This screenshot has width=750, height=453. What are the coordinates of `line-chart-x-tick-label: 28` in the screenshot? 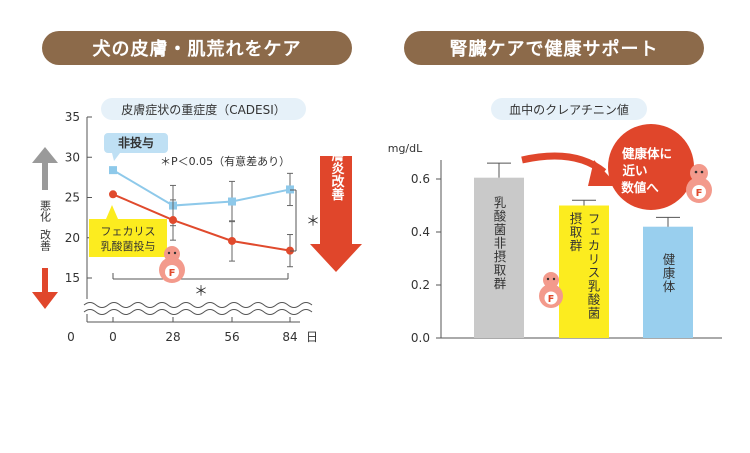 It's located at (172, 337).